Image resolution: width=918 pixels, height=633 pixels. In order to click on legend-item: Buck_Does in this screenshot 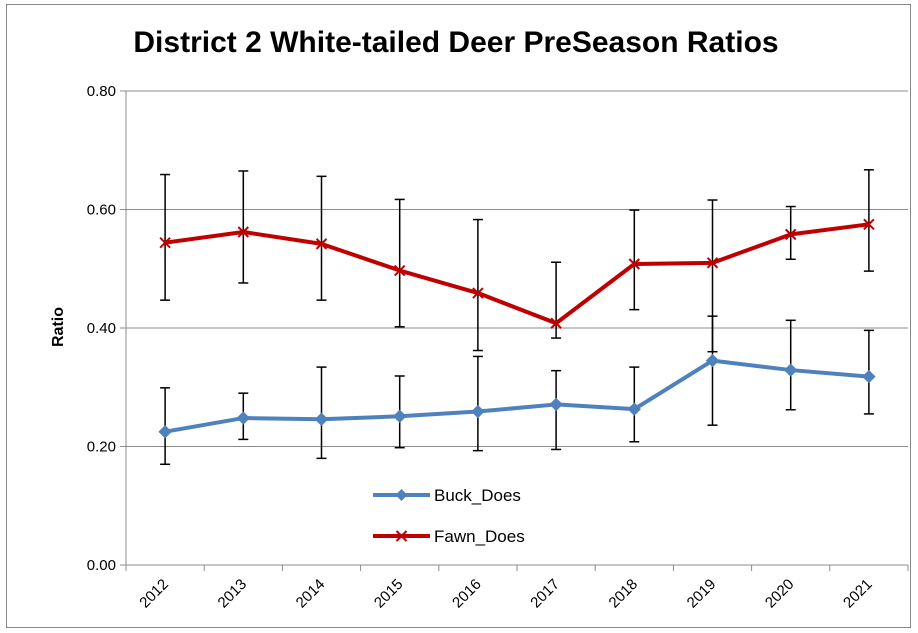, I will do `click(447, 495)`.